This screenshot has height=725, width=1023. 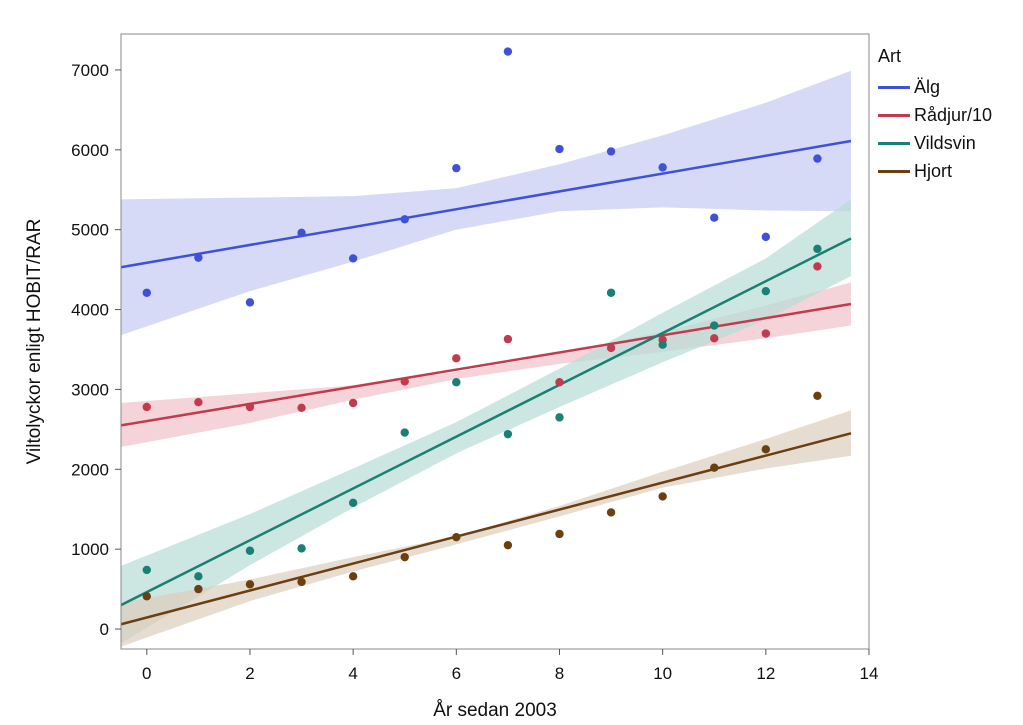 I want to click on x-tick-label: 2, so click(x=249, y=673).